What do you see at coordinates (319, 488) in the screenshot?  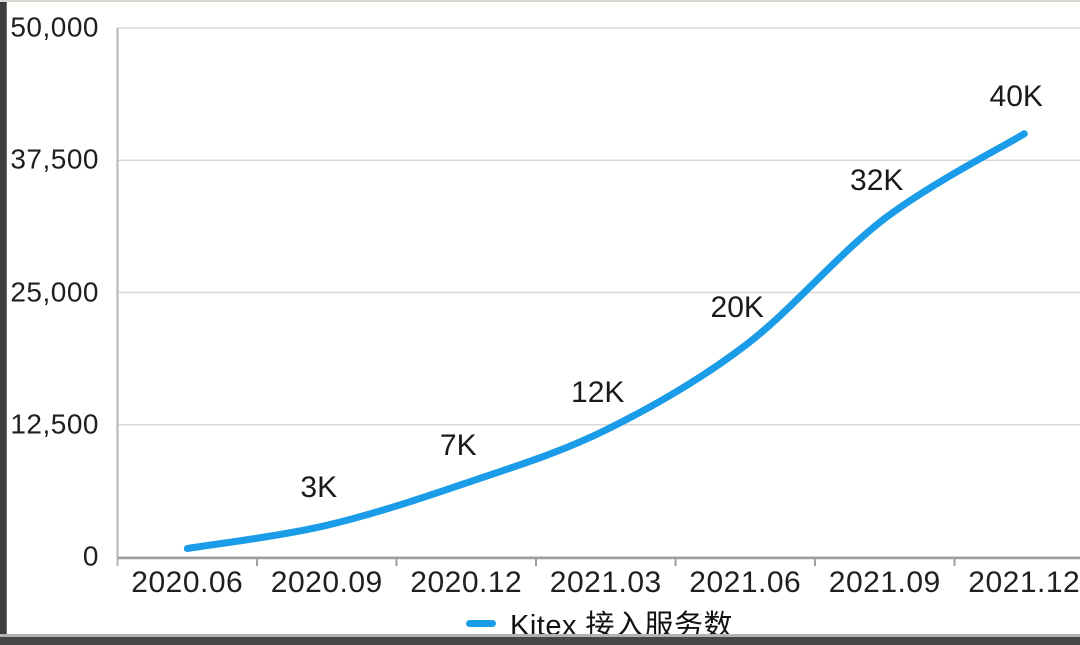 I see `data-point-label: 3K` at bounding box center [319, 488].